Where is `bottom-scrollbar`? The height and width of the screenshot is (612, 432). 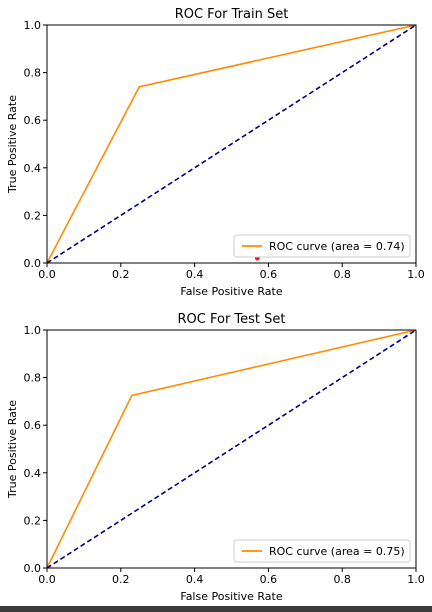
bottom-scrollbar is located at coordinates (216, 609).